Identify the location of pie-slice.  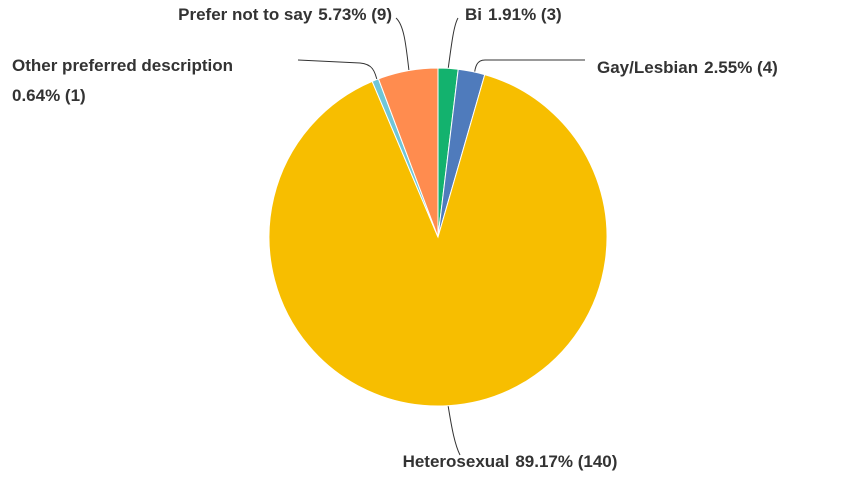
(408, 152).